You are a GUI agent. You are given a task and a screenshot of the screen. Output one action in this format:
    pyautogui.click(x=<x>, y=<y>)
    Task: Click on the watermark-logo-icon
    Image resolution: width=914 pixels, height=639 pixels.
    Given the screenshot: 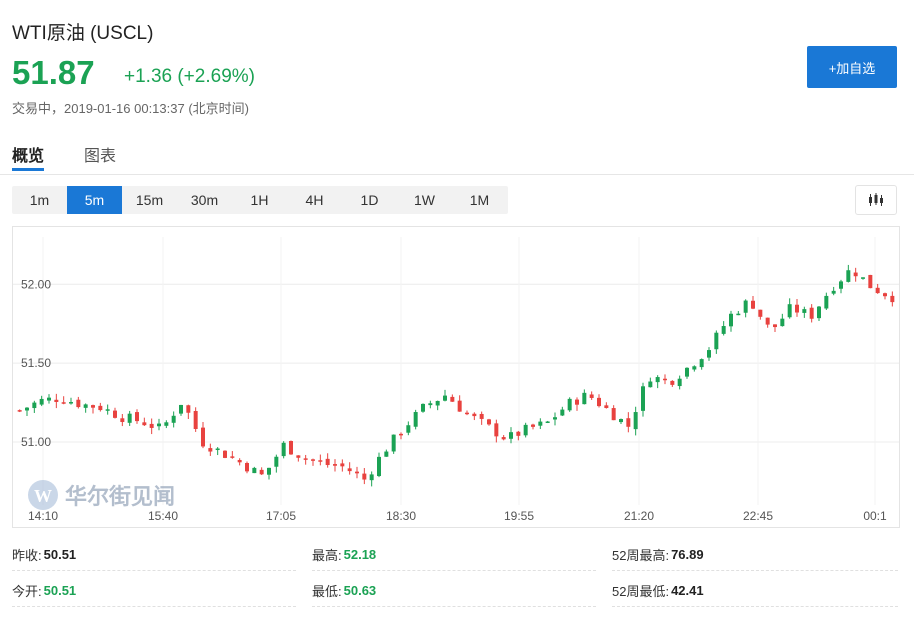 What is the action you would take?
    pyautogui.click(x=43, y=495)
    